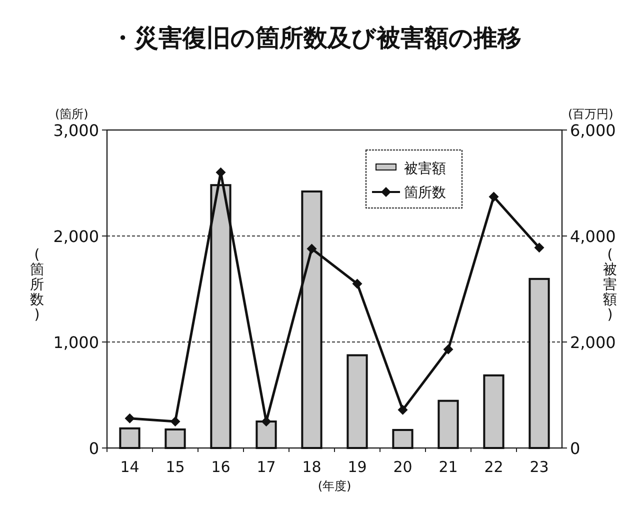  I want to click on x-tick-label: 23, so click(539, 467).